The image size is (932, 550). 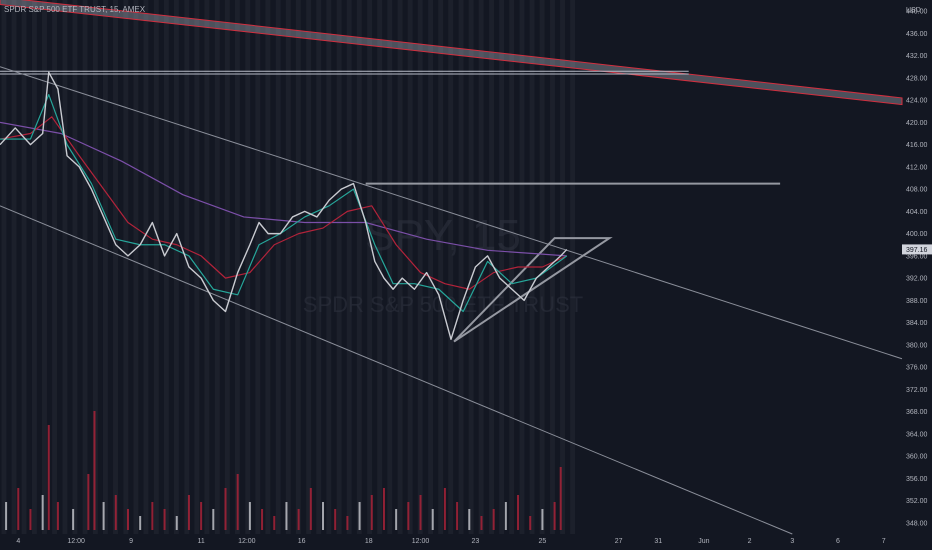 I want to click on y-tick-label: 428.00, so click(x=917, y=78).